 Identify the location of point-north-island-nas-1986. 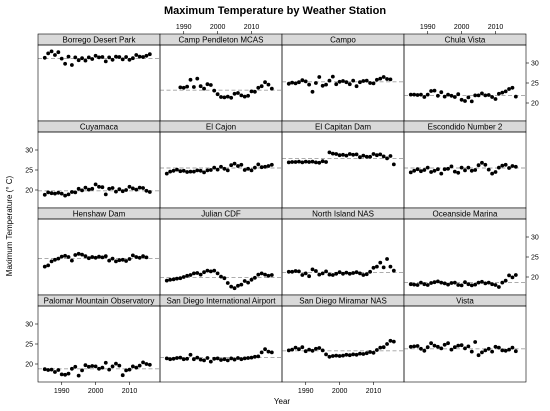
(292, 271).